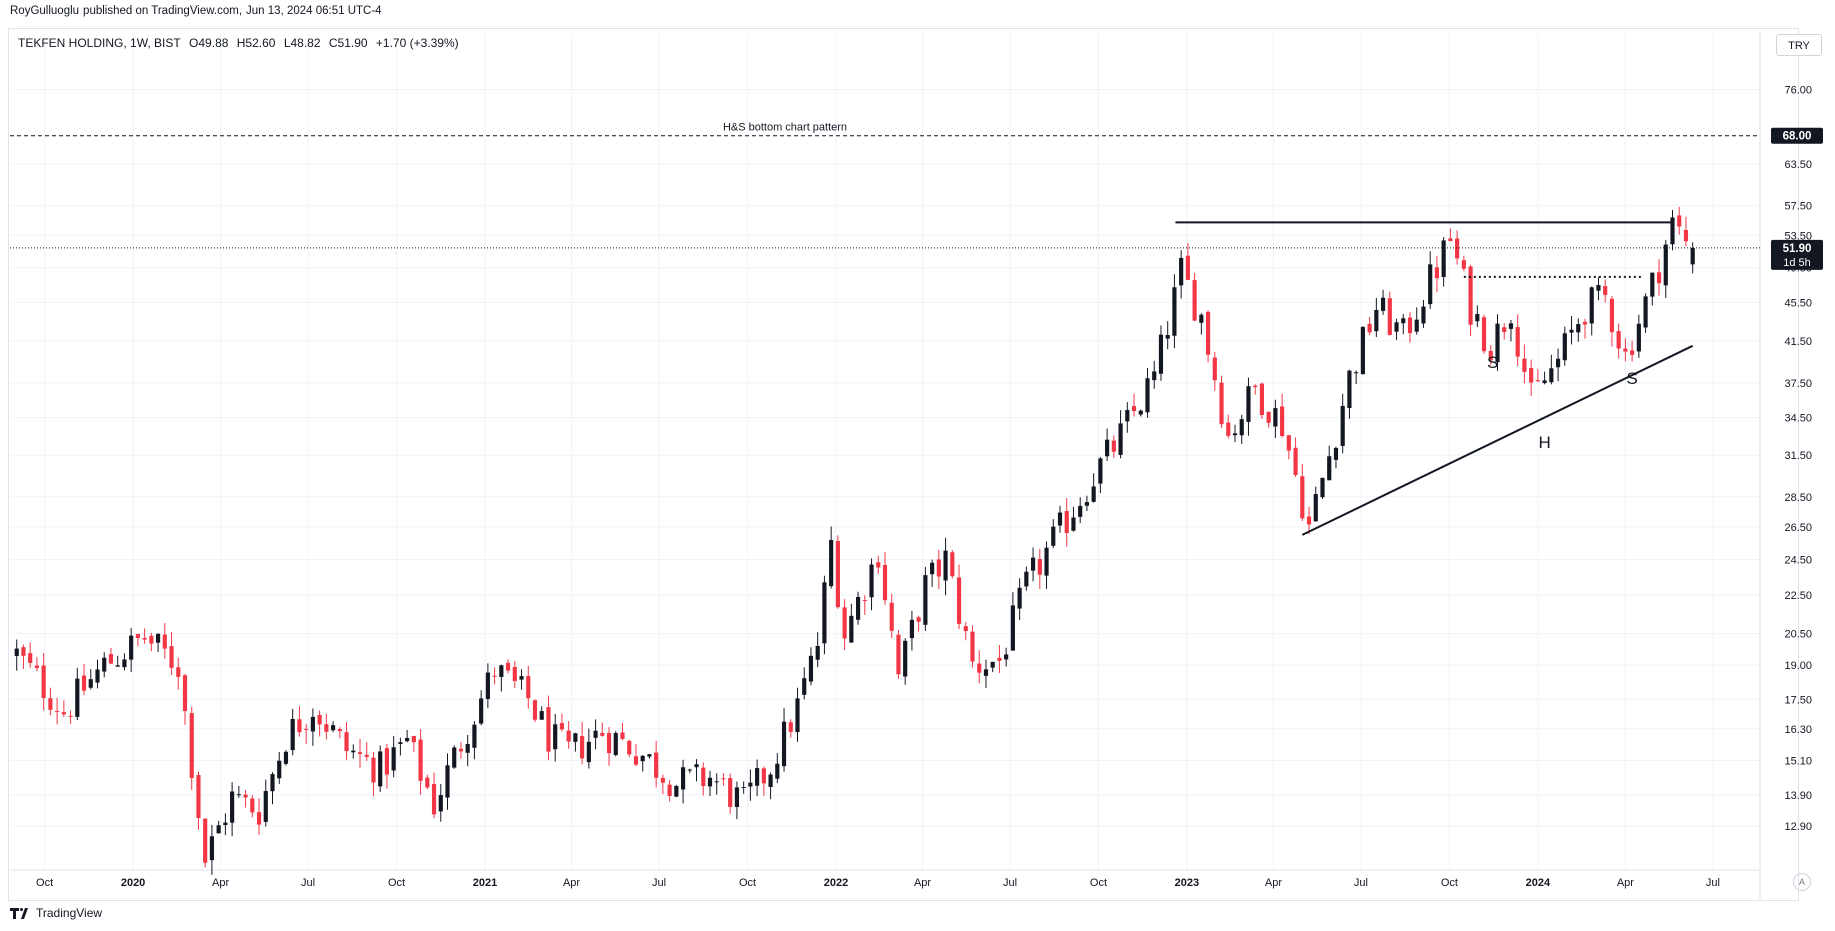 The width and height of the screenshot is (1835, 931). What do you see at coordinates (1798, 498) in the screenshot?
I see `y-tick-label: 28.50` at bounding box center [1798, 498].